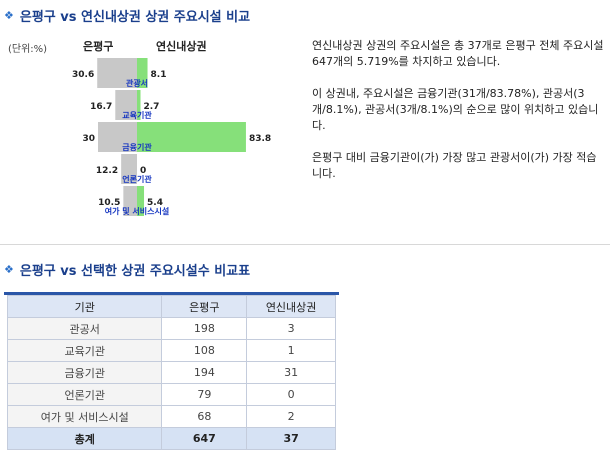 The image size is (610, 458). What do you see at coordinates (291, 438) in the screenshot?
I see `table-total-value: 37` at bounding box center [291, 438].